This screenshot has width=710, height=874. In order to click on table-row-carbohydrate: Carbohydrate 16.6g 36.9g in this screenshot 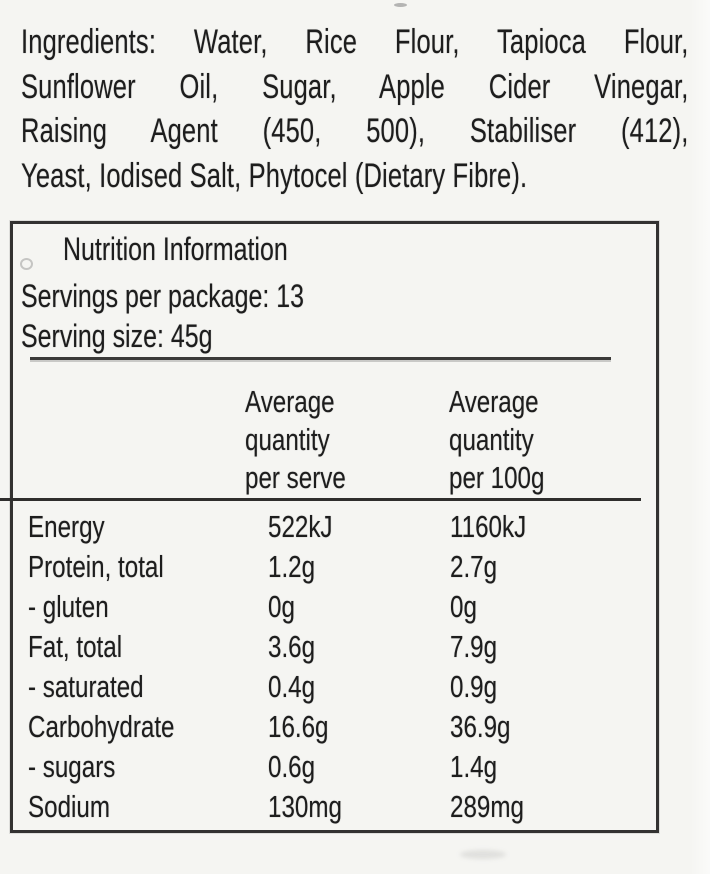, I will do `click(334, 727)`.